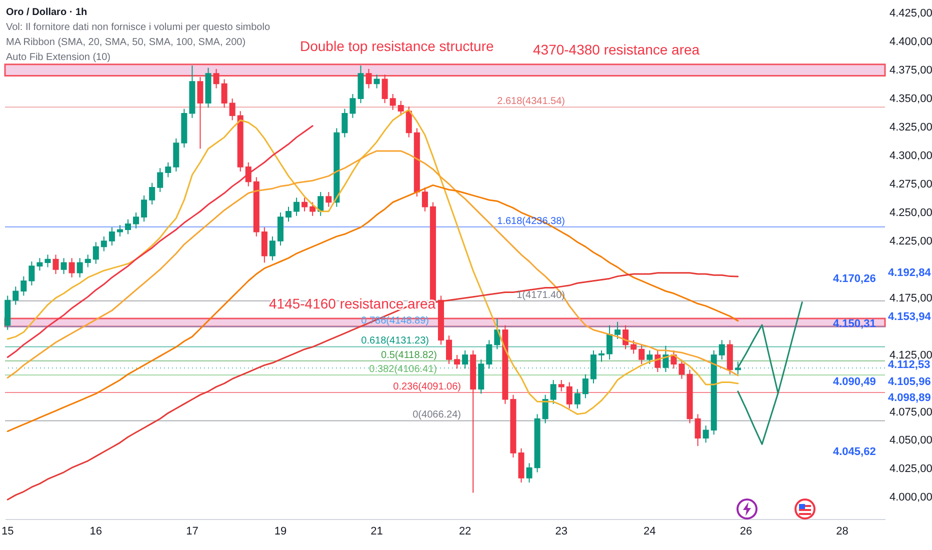 The image size is (932, 550). Describe the element at coordinates (911, 298) in the screenshot. I see `y-tick-label: 4.175,00` at that location.